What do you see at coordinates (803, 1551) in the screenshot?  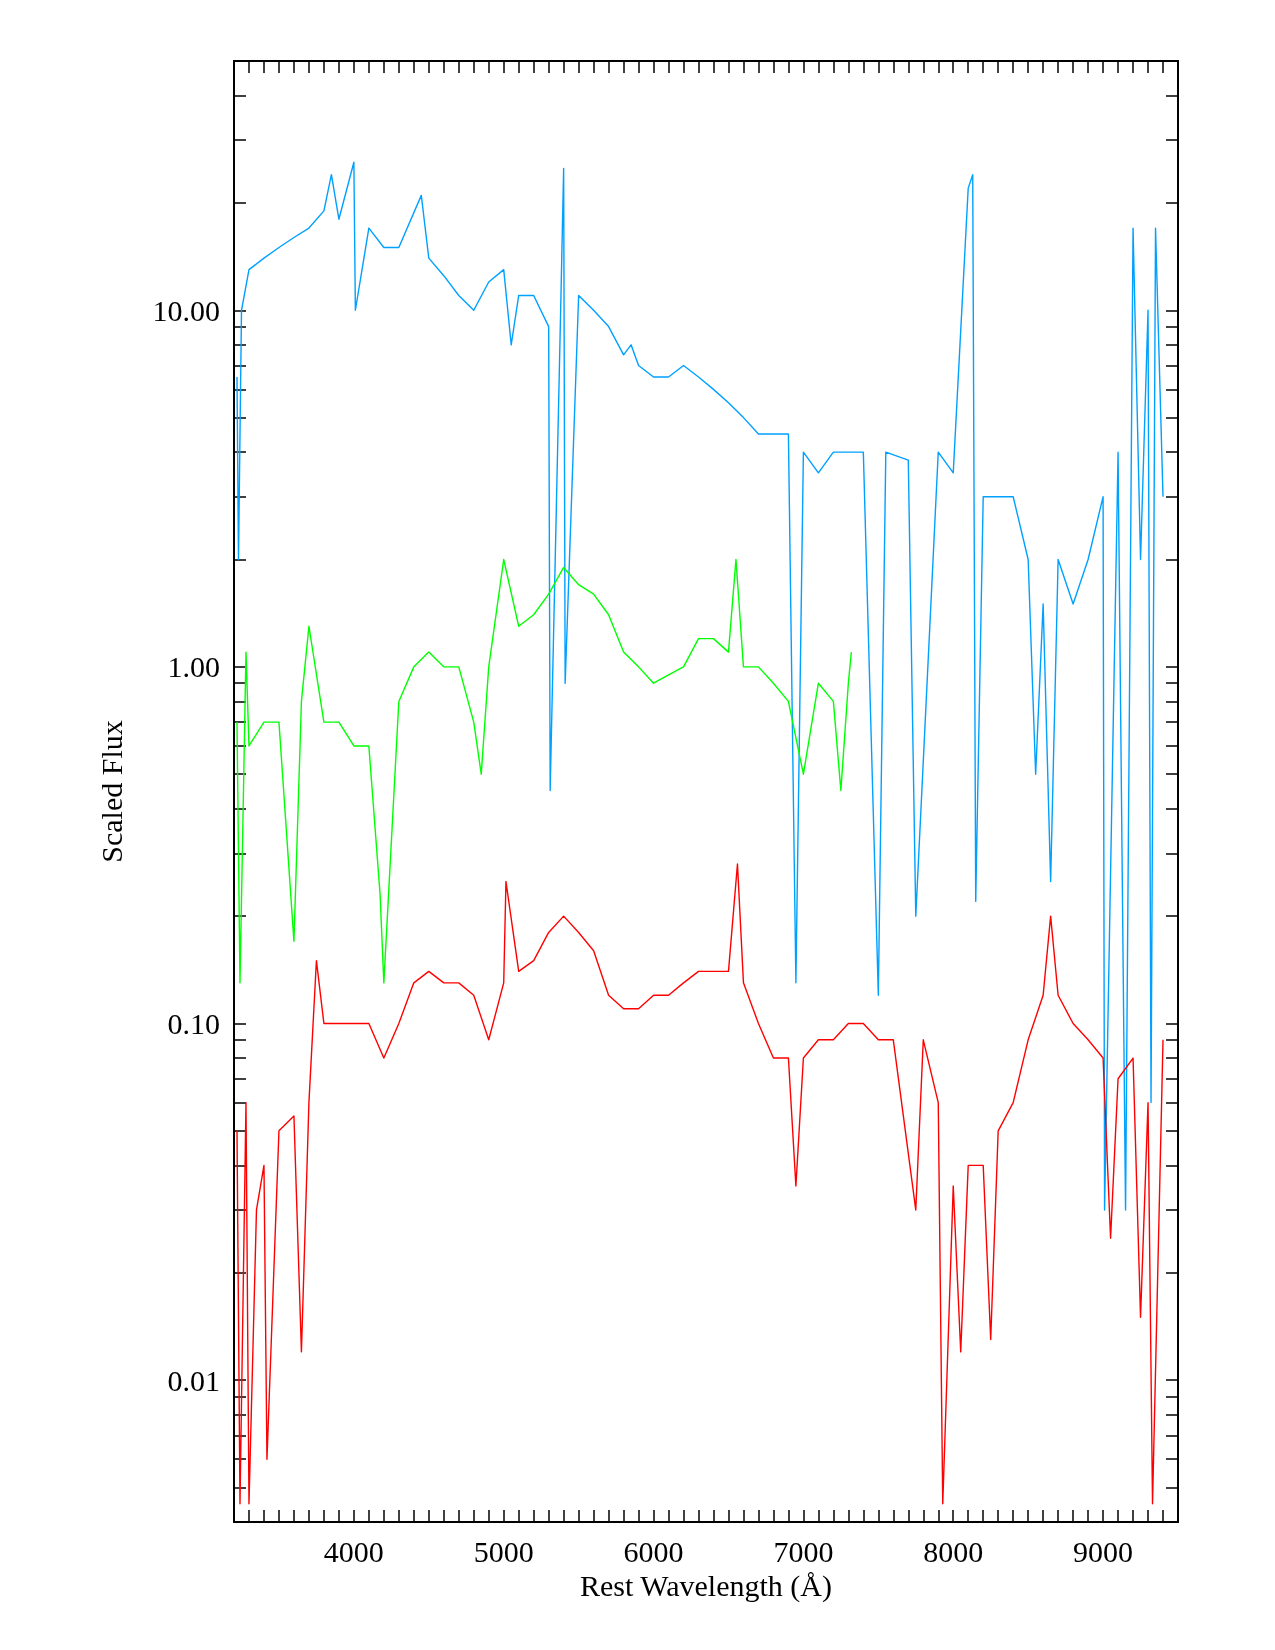 I see `x-tick-label: 7000` at bounding box center [803, 1551].